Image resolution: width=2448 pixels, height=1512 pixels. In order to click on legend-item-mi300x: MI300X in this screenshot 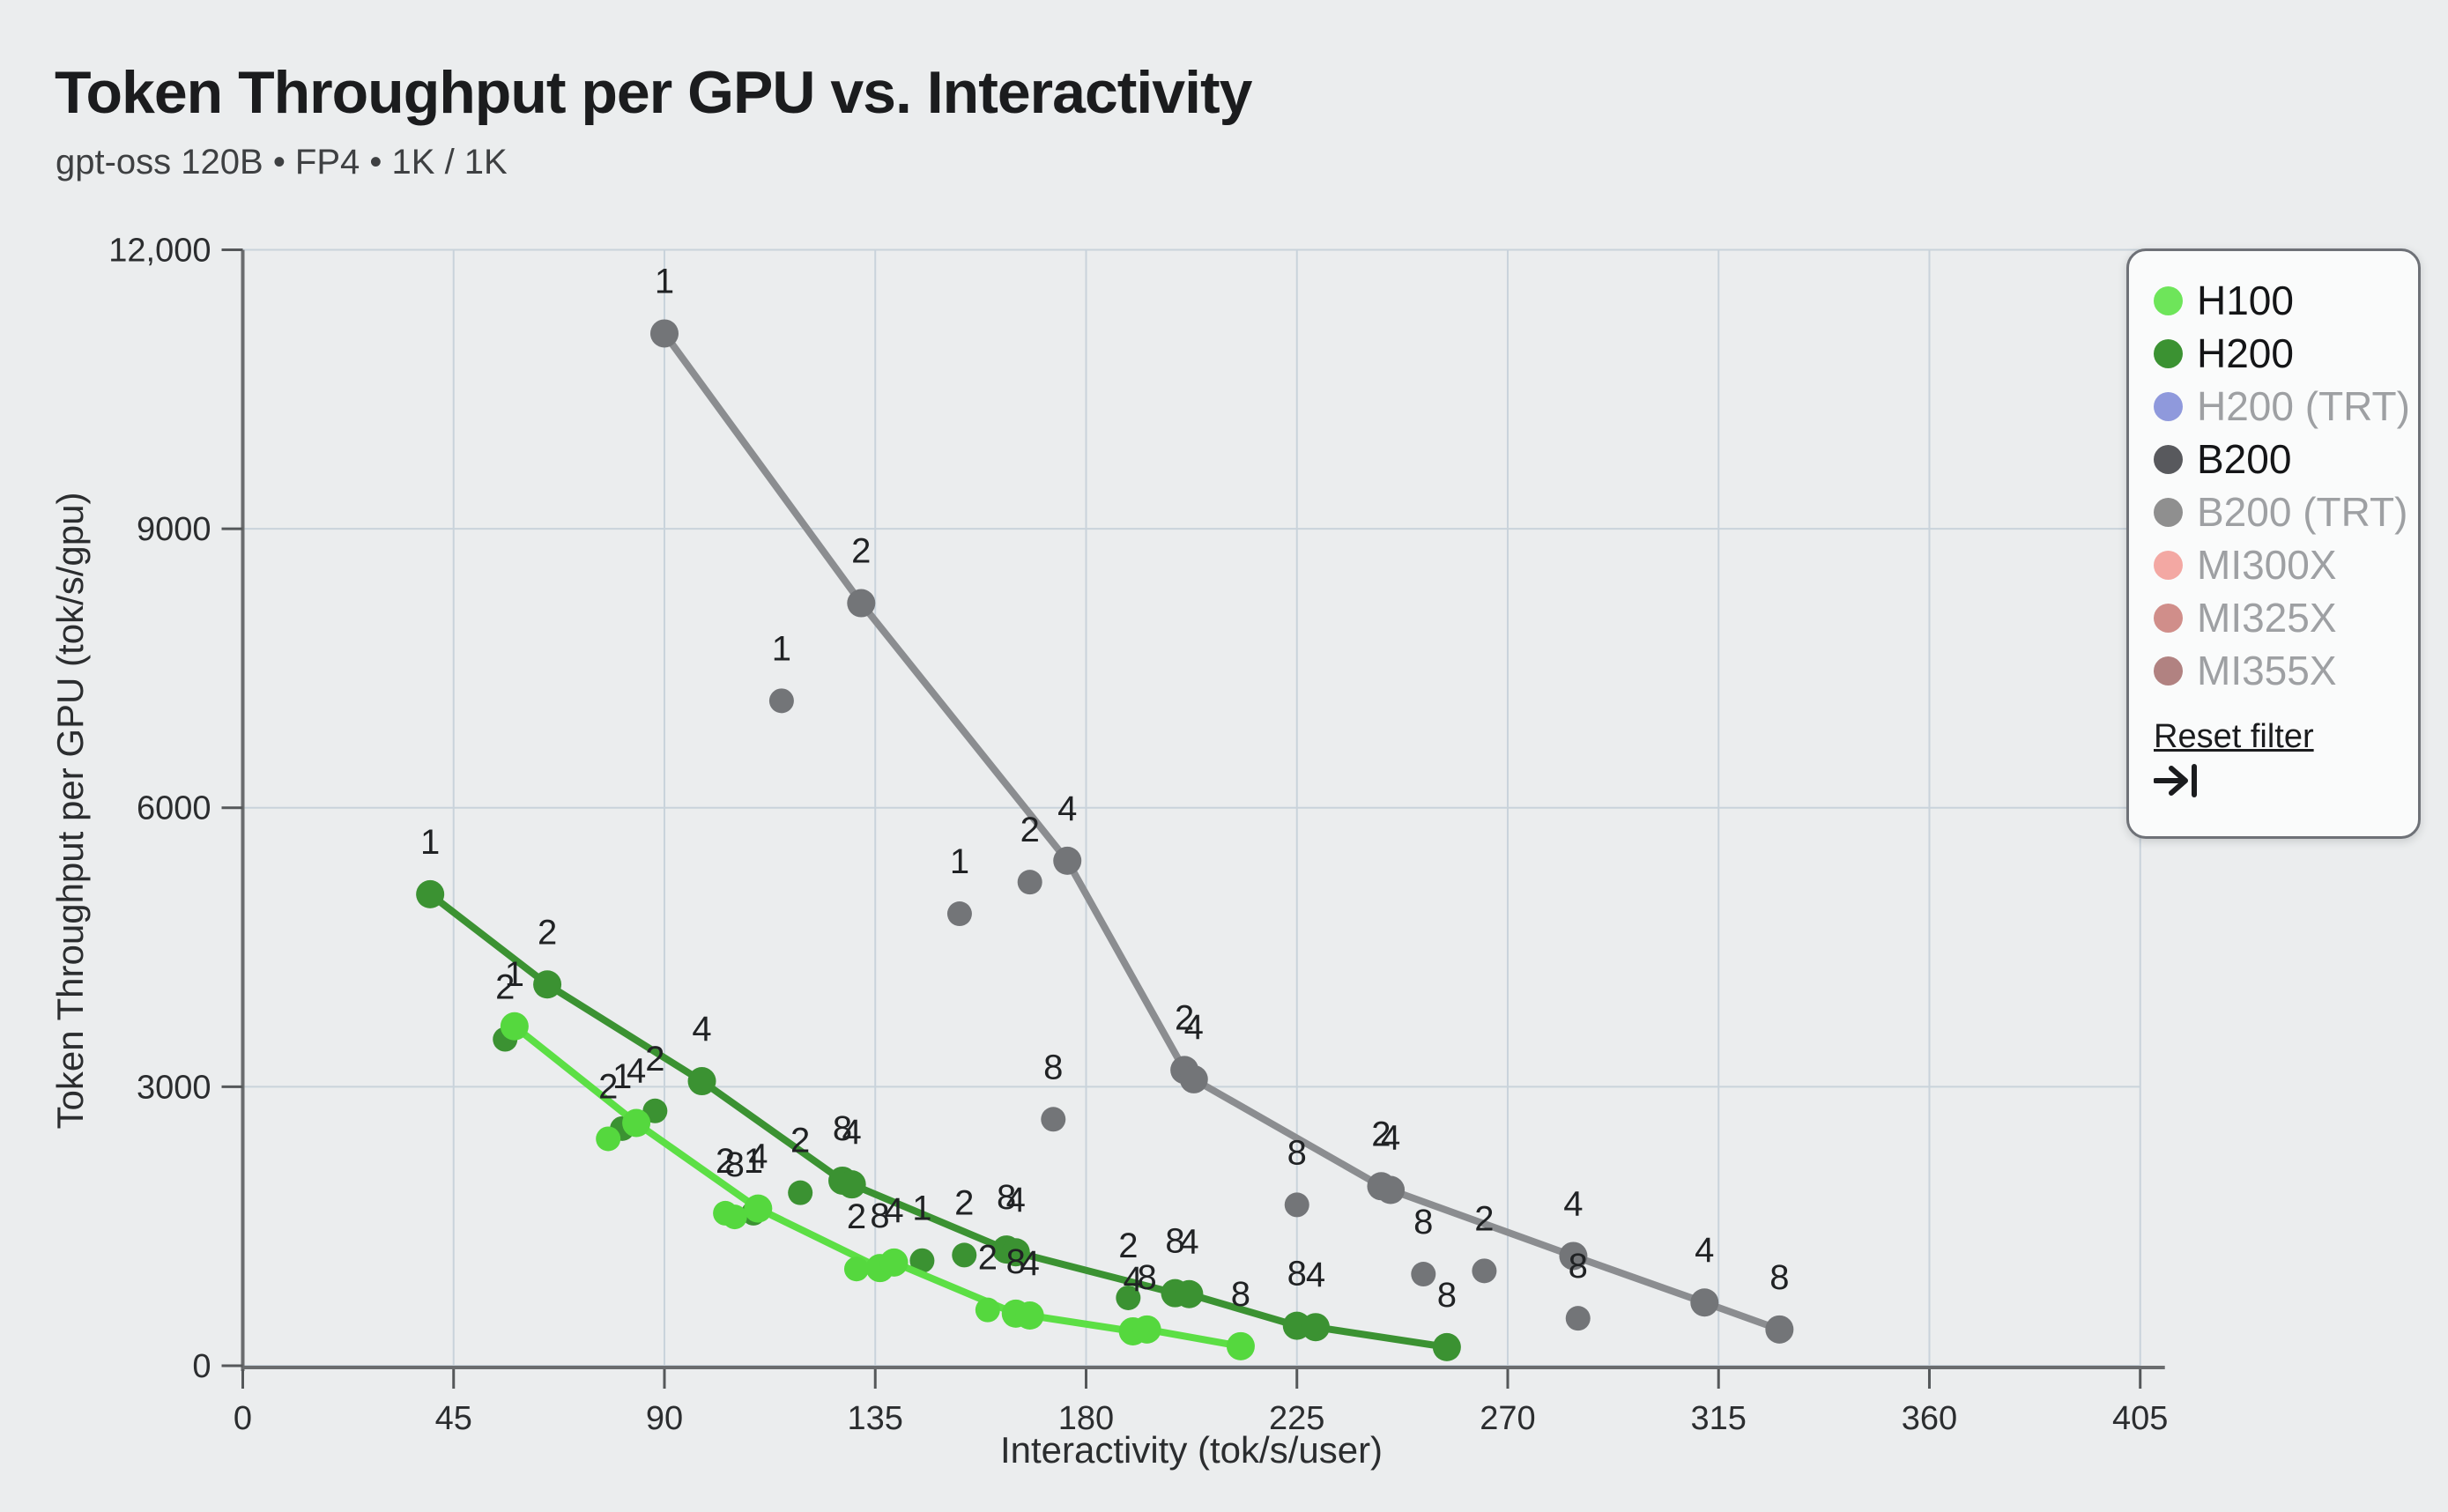, I will do `click(2286, 564)`.